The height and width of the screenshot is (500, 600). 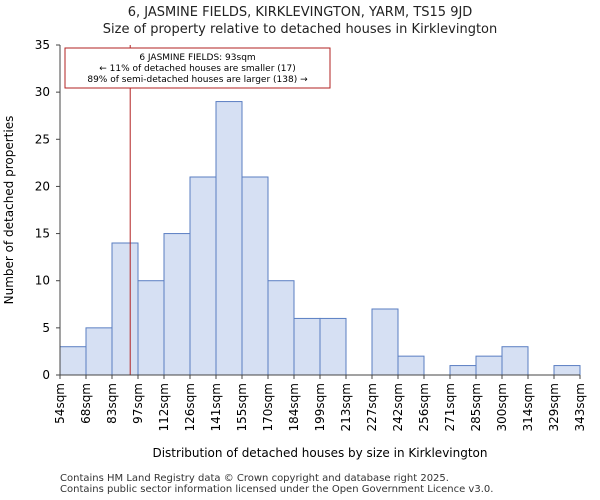 I want to click on y-axis-label: Number of detached properties, so click(x=9, y=210).